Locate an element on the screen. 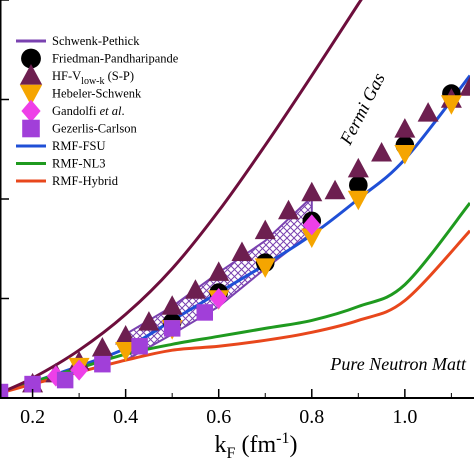  legend-entry-gezerlis-carlson: Gezerlis-Carlson is located at coordinates (79, 128).